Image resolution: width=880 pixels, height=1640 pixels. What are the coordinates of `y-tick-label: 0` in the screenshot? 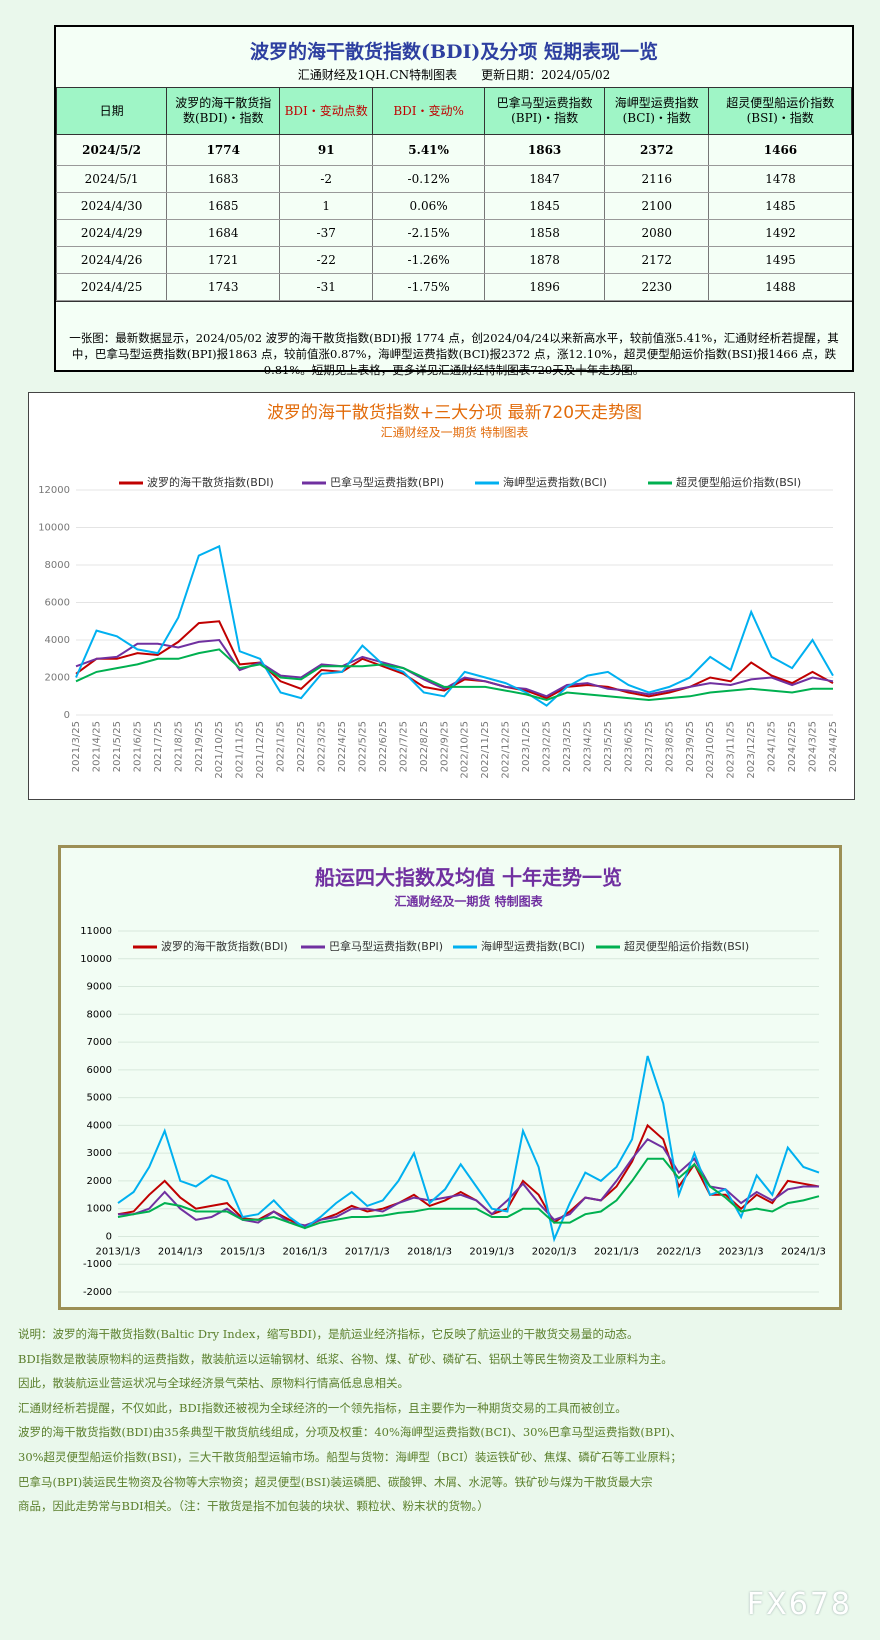 It's located at (67, 715).